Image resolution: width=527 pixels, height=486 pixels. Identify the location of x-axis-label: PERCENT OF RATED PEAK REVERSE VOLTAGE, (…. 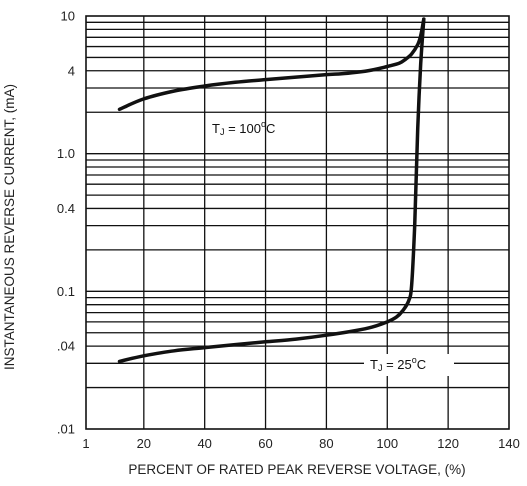
(296, 469).